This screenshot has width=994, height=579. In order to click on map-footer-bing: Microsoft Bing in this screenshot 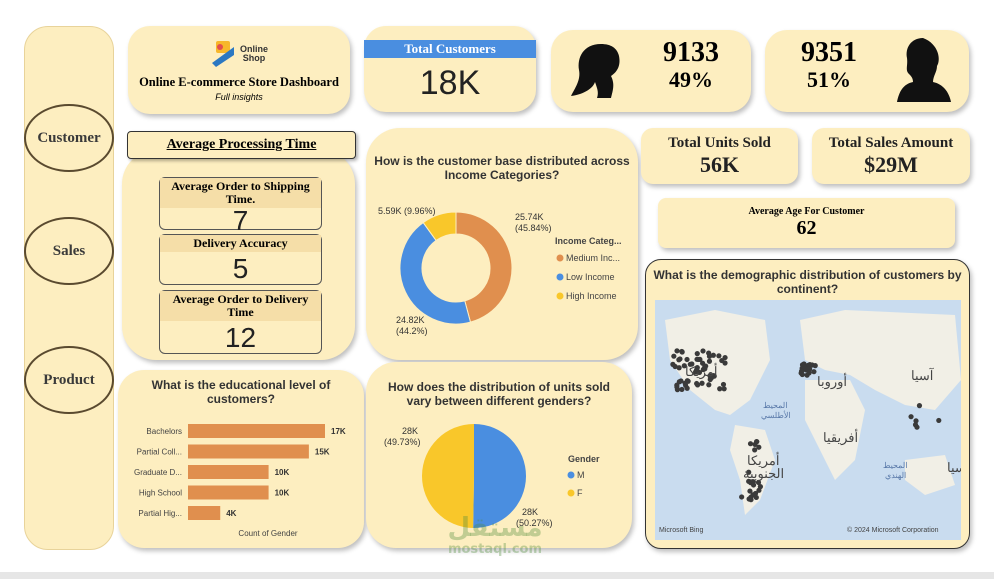, I will do `click(681, 530)`.